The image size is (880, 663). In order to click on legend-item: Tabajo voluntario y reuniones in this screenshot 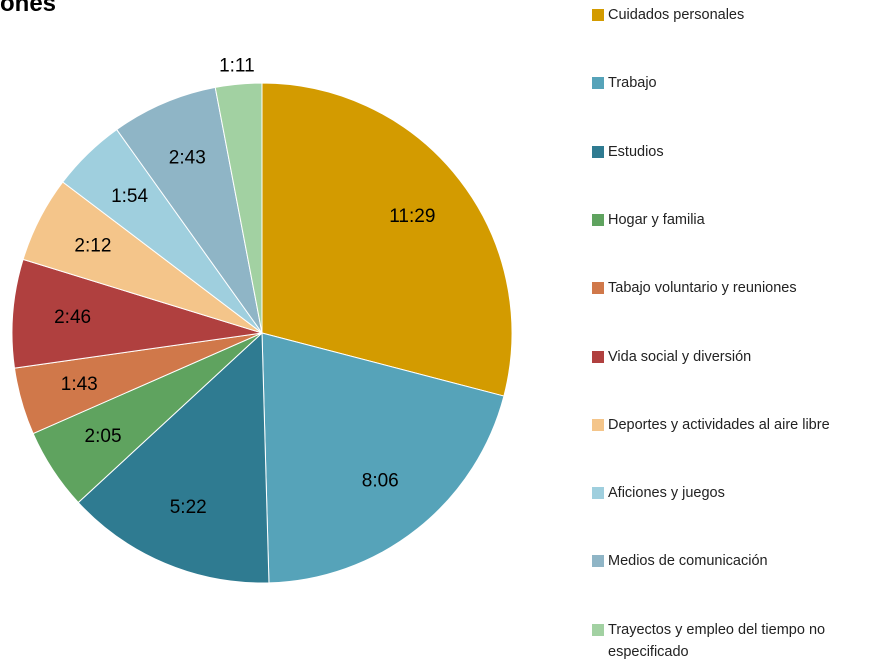, I will do `click(733, 288)`.